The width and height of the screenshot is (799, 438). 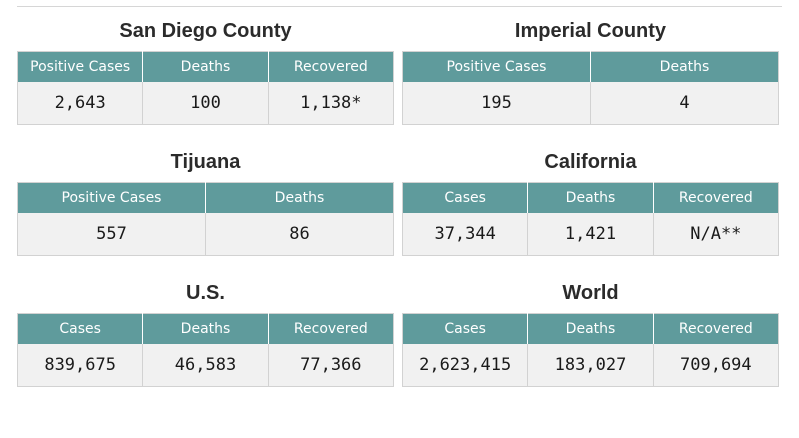 I want to click on recovered-value: 1,138*, so click(x=330, y=103).